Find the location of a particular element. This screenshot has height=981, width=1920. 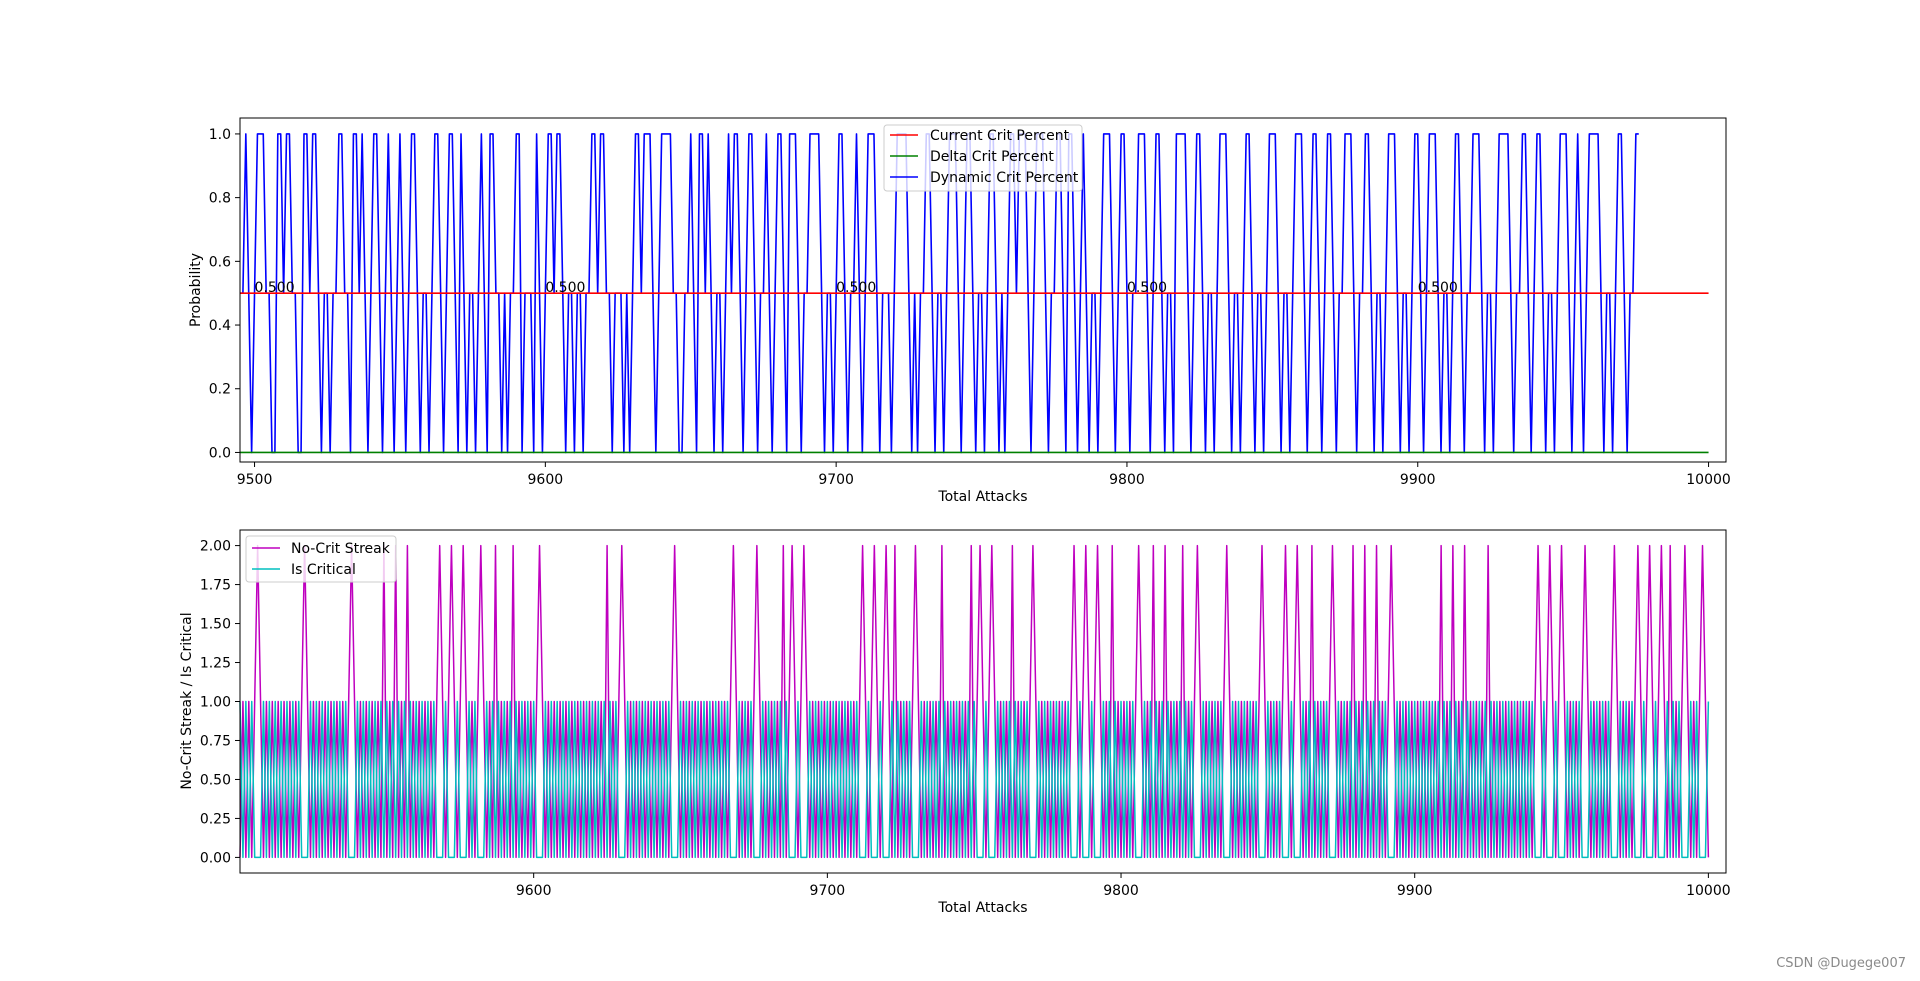

y-tick-label: 0.25 is located at coordinates (215, 819).